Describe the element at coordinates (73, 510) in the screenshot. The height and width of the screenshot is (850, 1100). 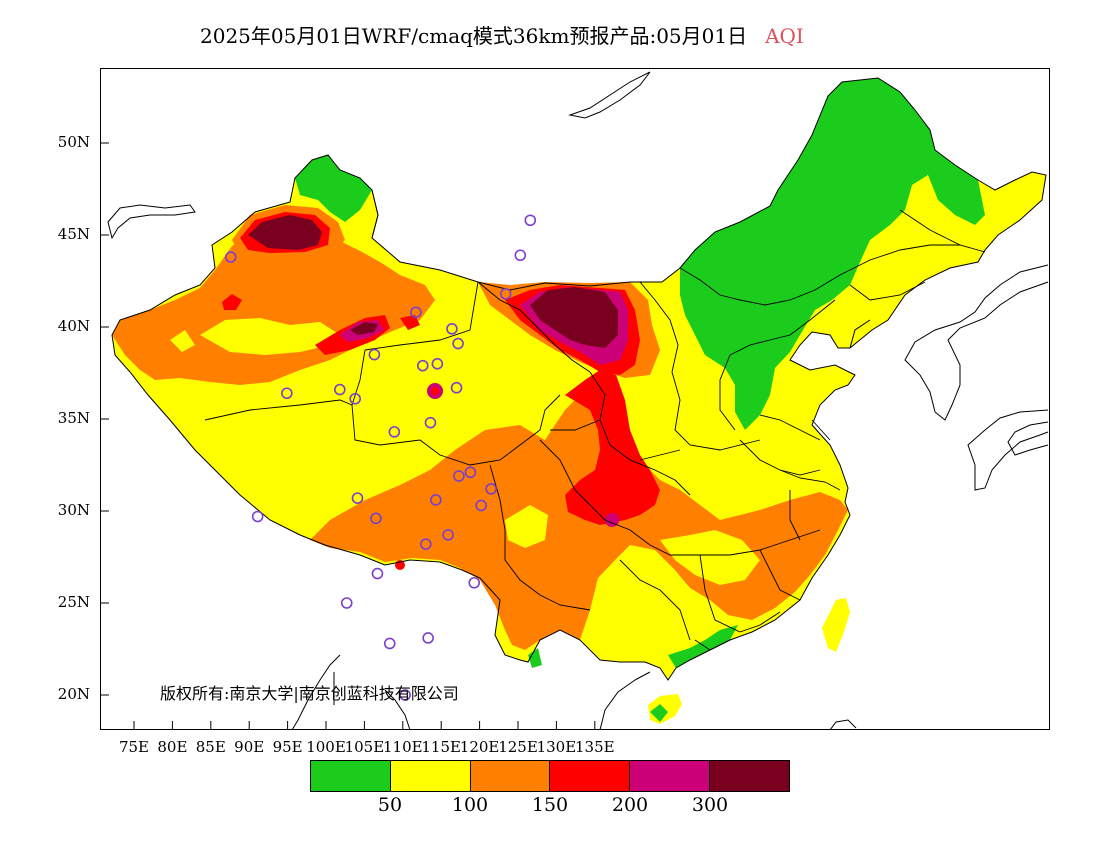
I see `lat-tick-label: 30N` at that location.